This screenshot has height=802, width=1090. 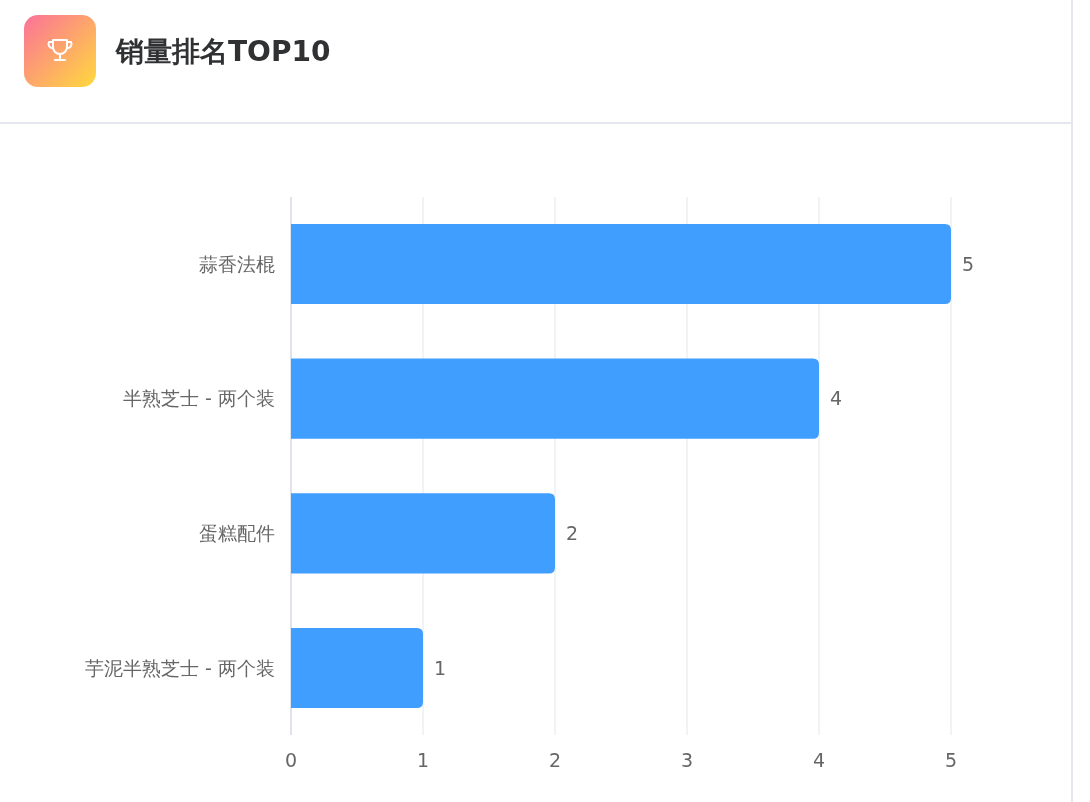 What do you see at coordinates (836, 398) in the screenshot?
I see `data-label: 4` at bounding box center [836, 398].